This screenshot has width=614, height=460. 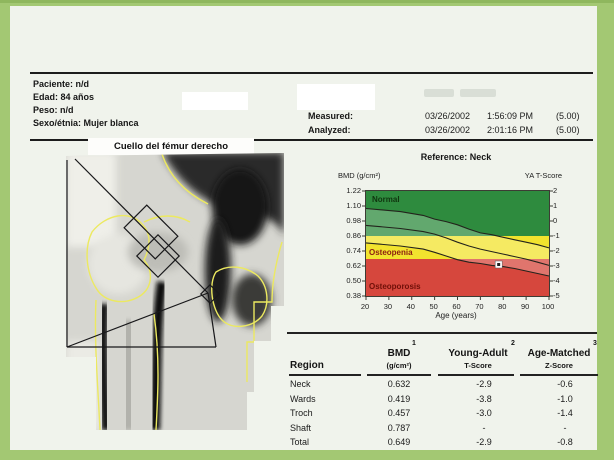 I want to click on row-bmd: 0.649, so click(x=399, y=442).